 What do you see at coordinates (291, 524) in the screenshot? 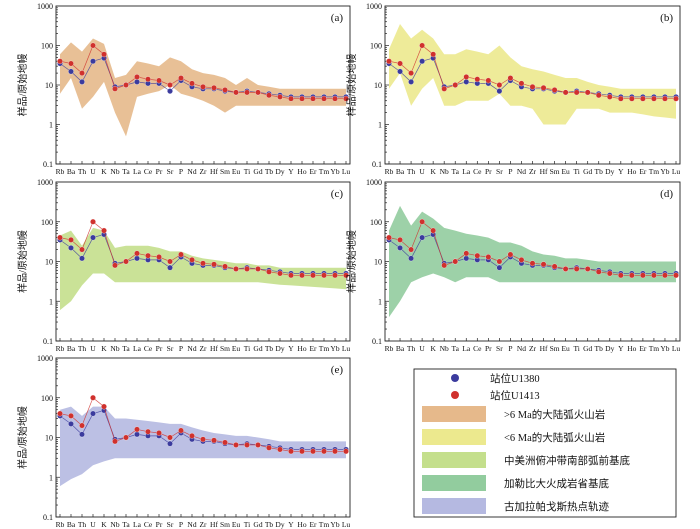
I see `x-tick-label: Y` at bounding box center [291, 524].